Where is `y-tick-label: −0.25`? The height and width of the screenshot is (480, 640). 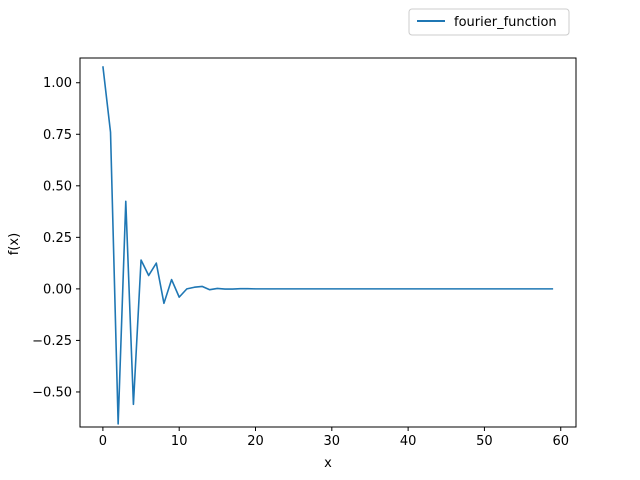
y-tick-label: −0.25 is located at coordinates (52, 341).